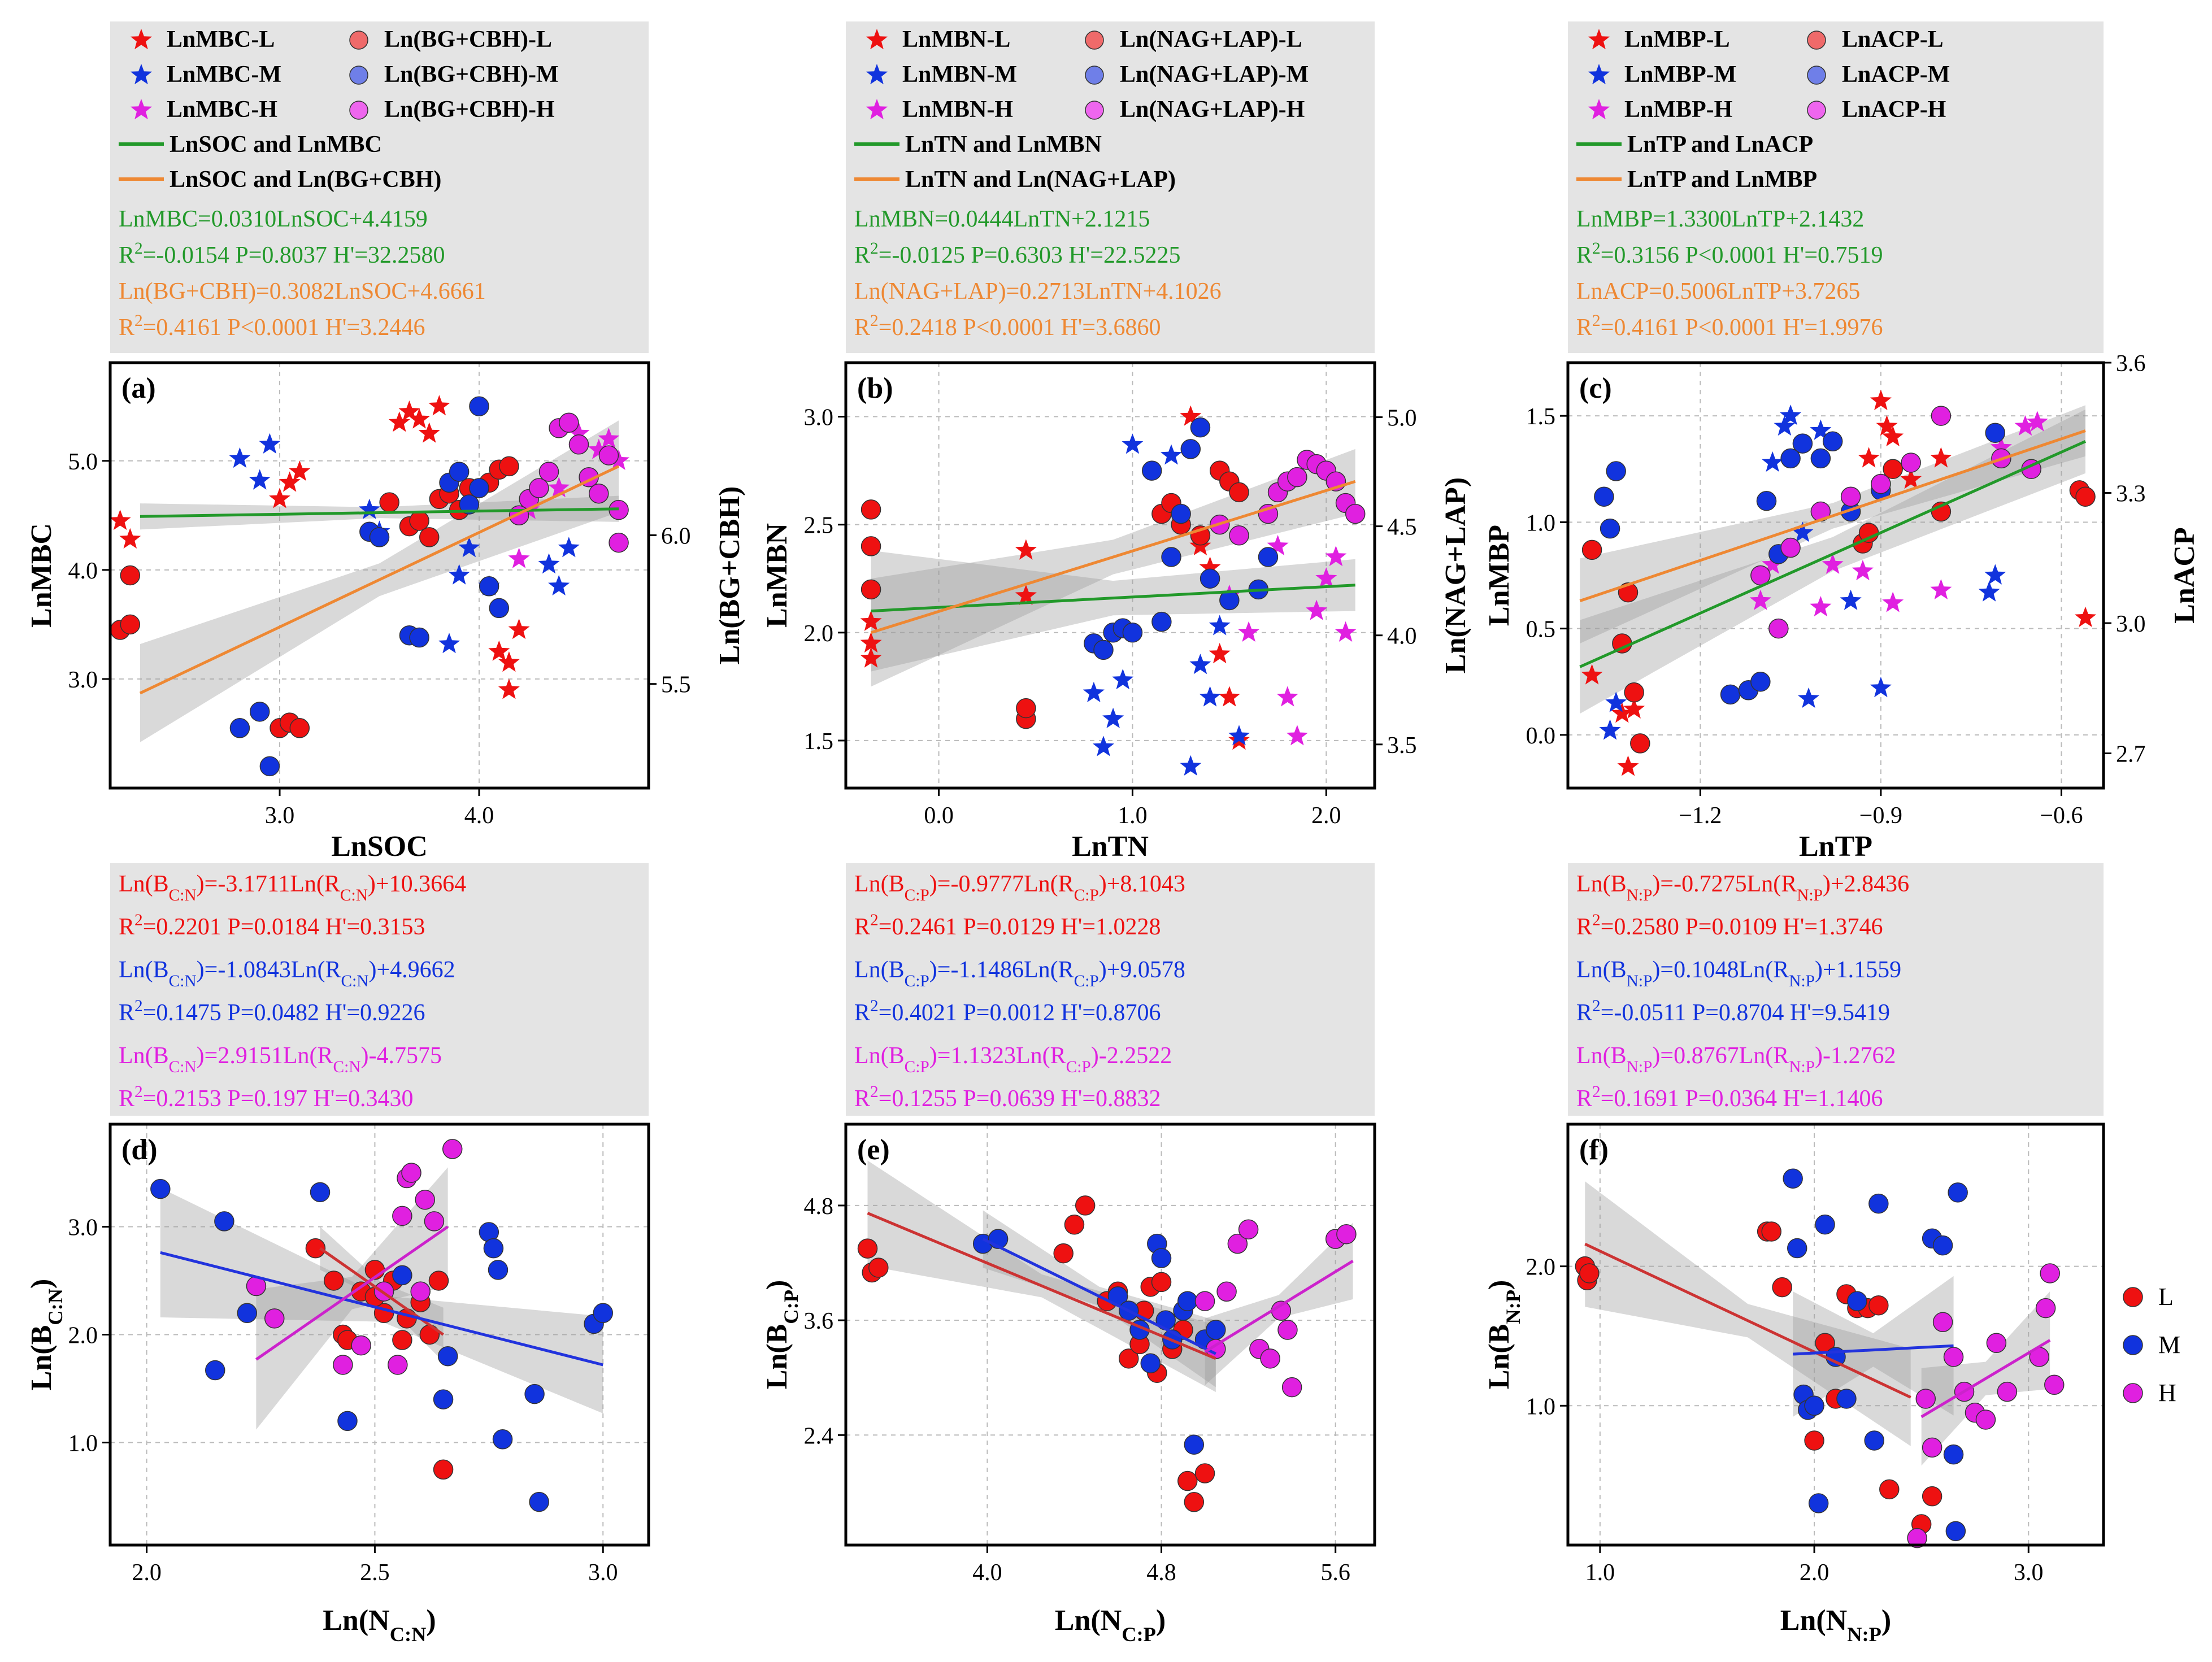 The height and width of the screenshot is (1662, 2212). Describe the element at coordinates (1896, 75) in the screenshot. I see `legend-label: LnACP-M` at that location.